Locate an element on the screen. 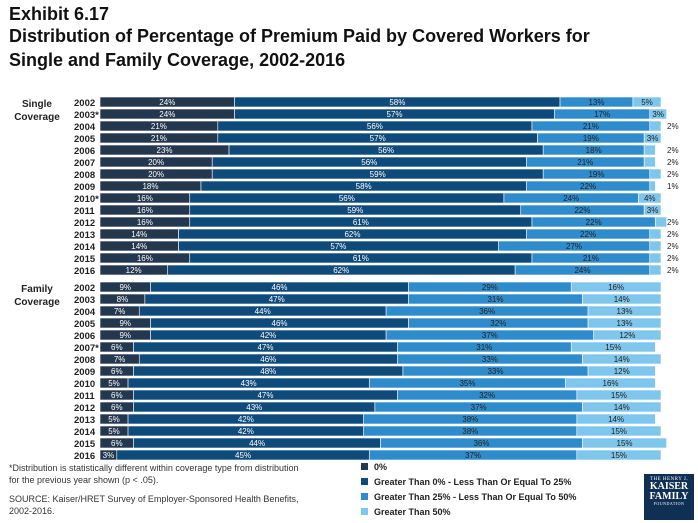 This screenshot has height=523, width=698. family-year-label: 2015 is located at coordinates (85, 444).